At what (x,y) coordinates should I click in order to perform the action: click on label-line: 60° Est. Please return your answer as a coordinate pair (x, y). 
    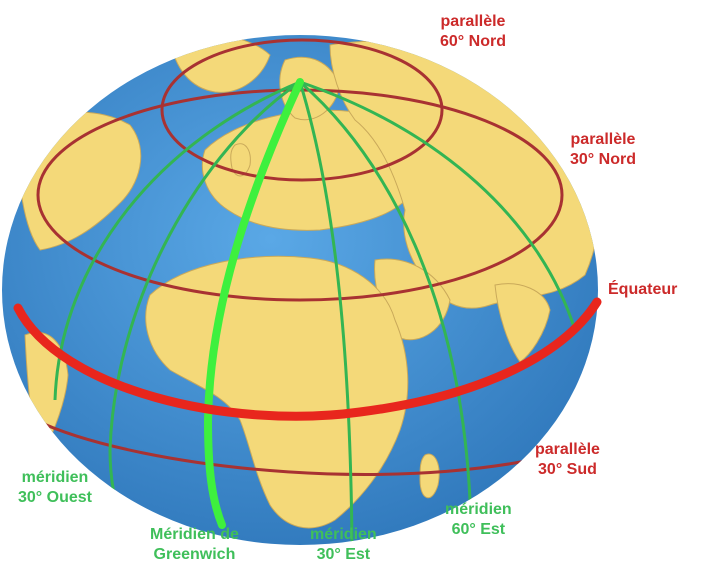
    Looking at the image, I should click on (478, 529).